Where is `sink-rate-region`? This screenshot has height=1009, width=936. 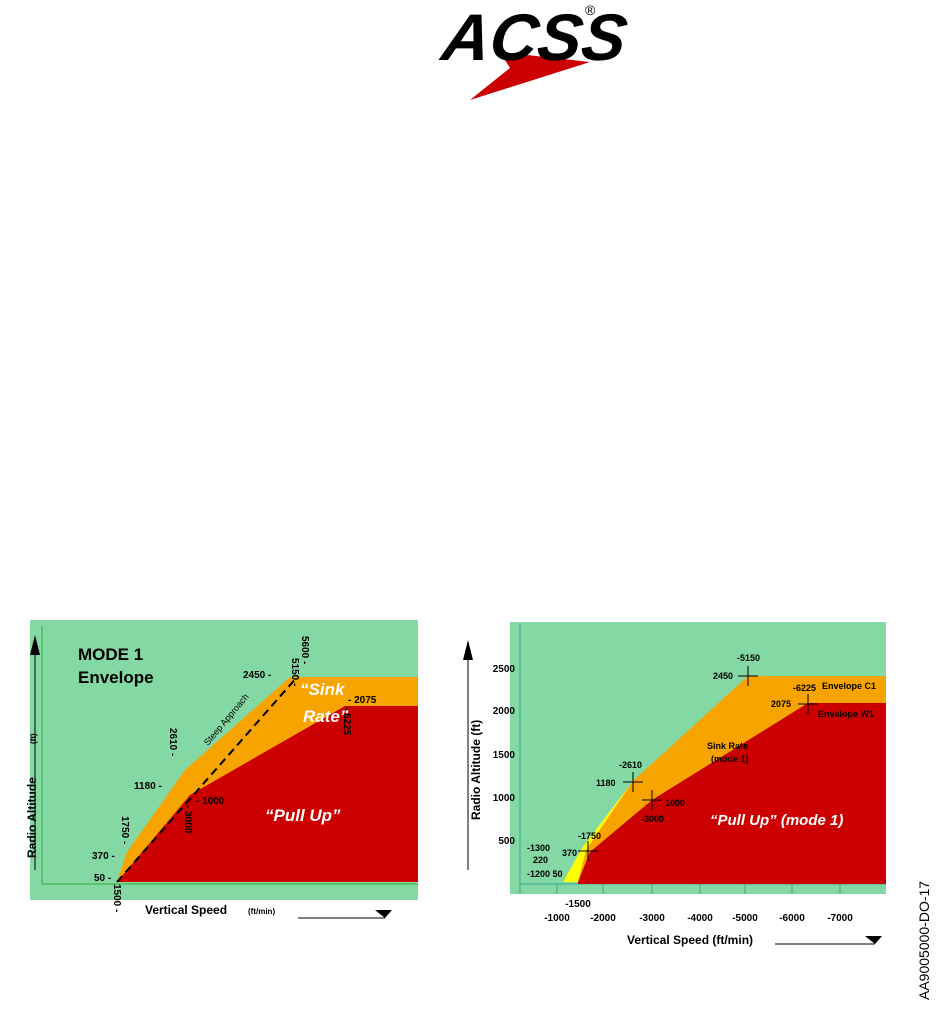 sink-rate-region is located at coordinates (732, 779).